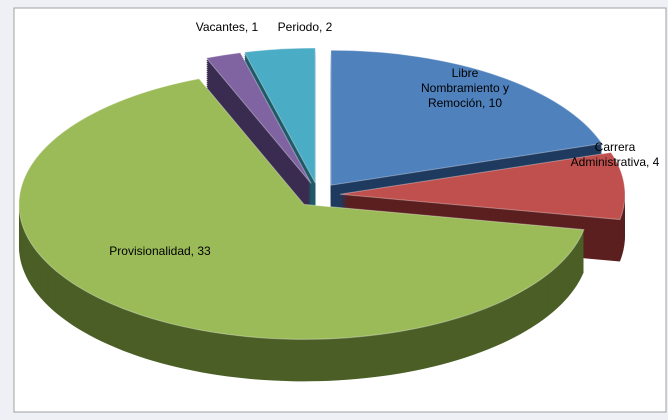 The width and height of the screenshot is (668, 420). What do you see at coordinates (305, 27) in the screenshot?
I see `data-label: Periodo, 2` at bounding box center [305, 27].